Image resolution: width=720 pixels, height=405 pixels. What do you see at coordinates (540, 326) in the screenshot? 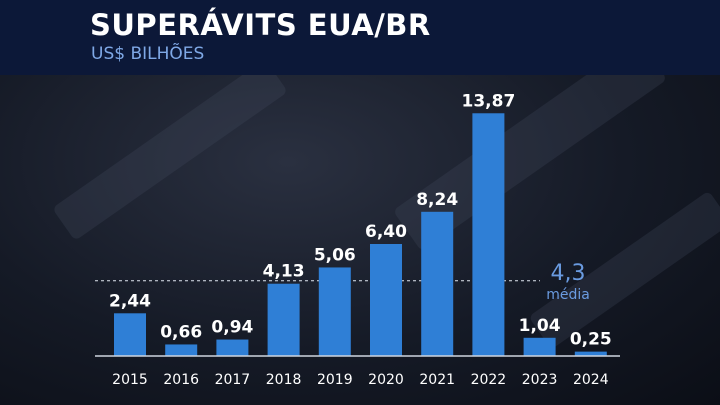
I see `data-label-2023: 1,04` at bounding box center [540, 326].